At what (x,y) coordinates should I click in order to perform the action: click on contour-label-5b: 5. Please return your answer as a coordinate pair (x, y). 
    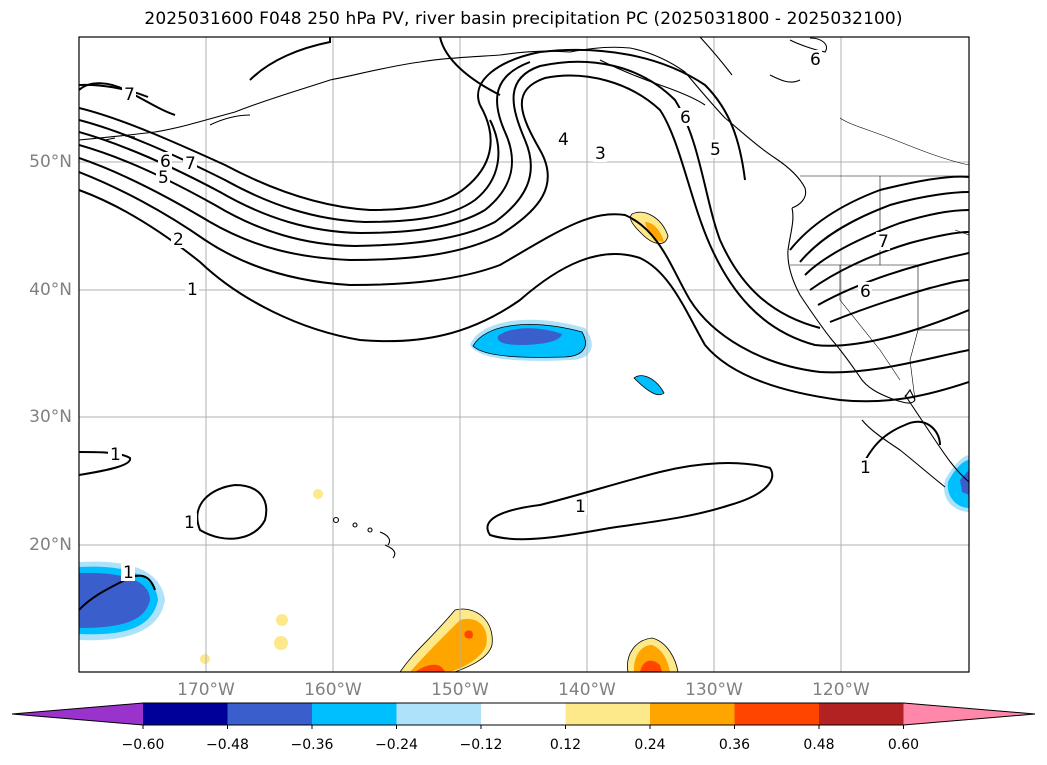
    Looking at the image, I should click on (715, 150).